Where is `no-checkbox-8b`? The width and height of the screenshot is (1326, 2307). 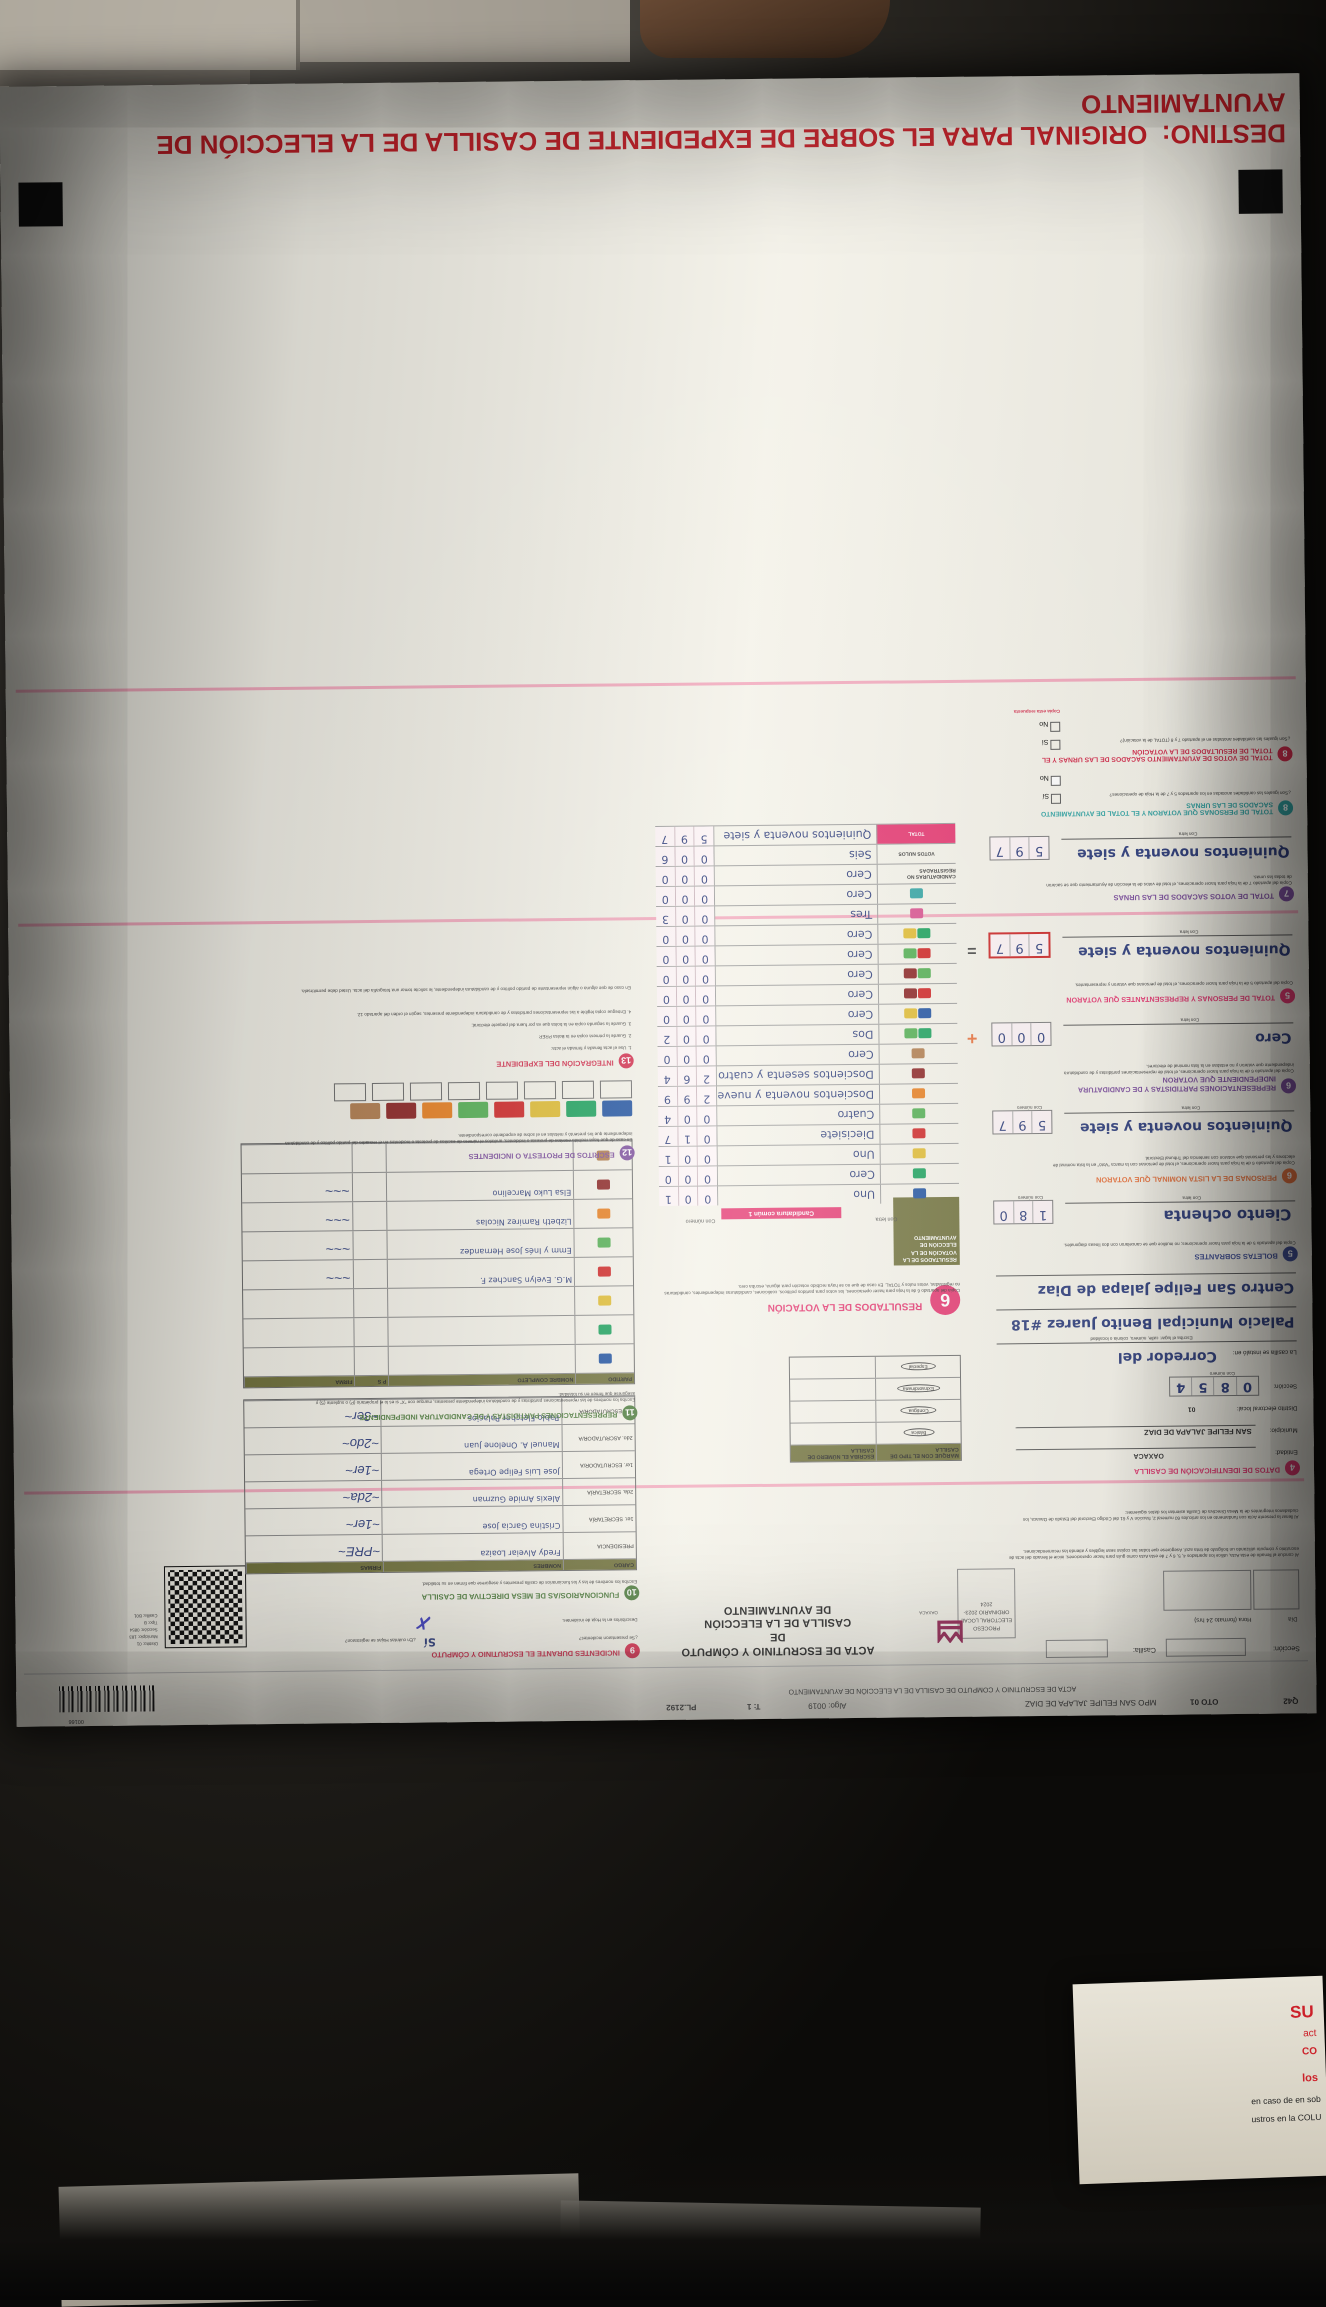
no-checkbox-8b is located at coordinates (1055, 726).